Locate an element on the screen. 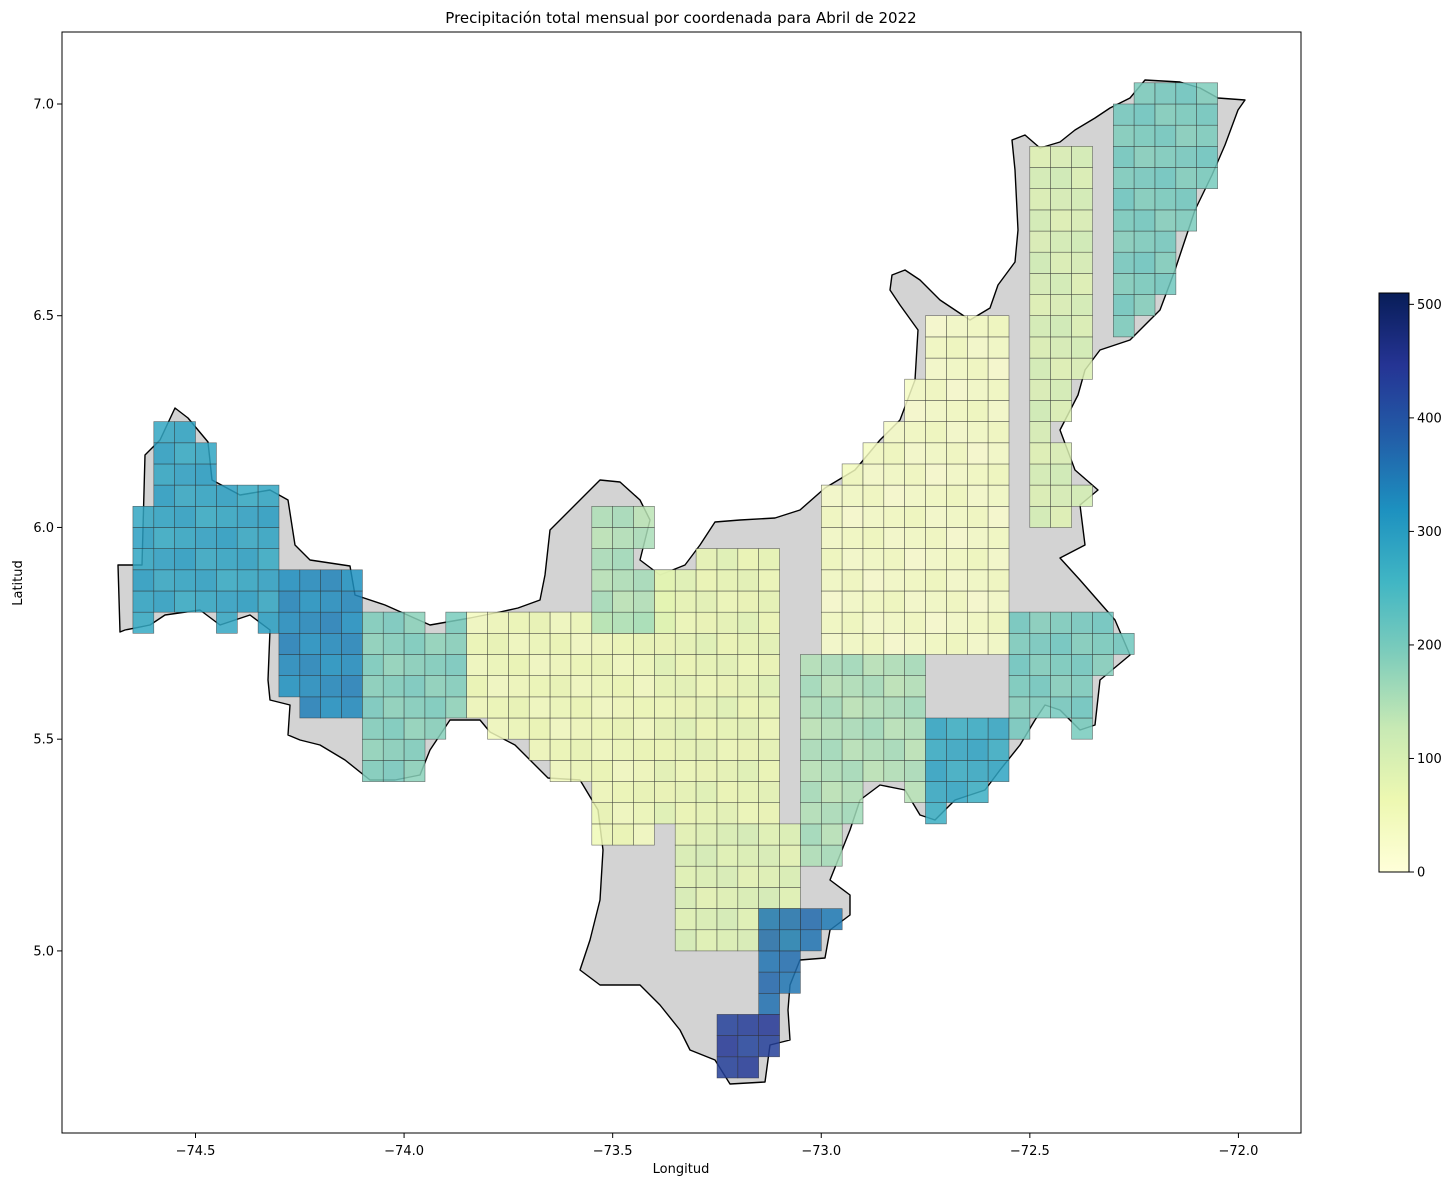 Image resolution: width=1454 pixels, height=1186 pixels. y-tick-label: 5.0 is located at coordinates (43, 951).